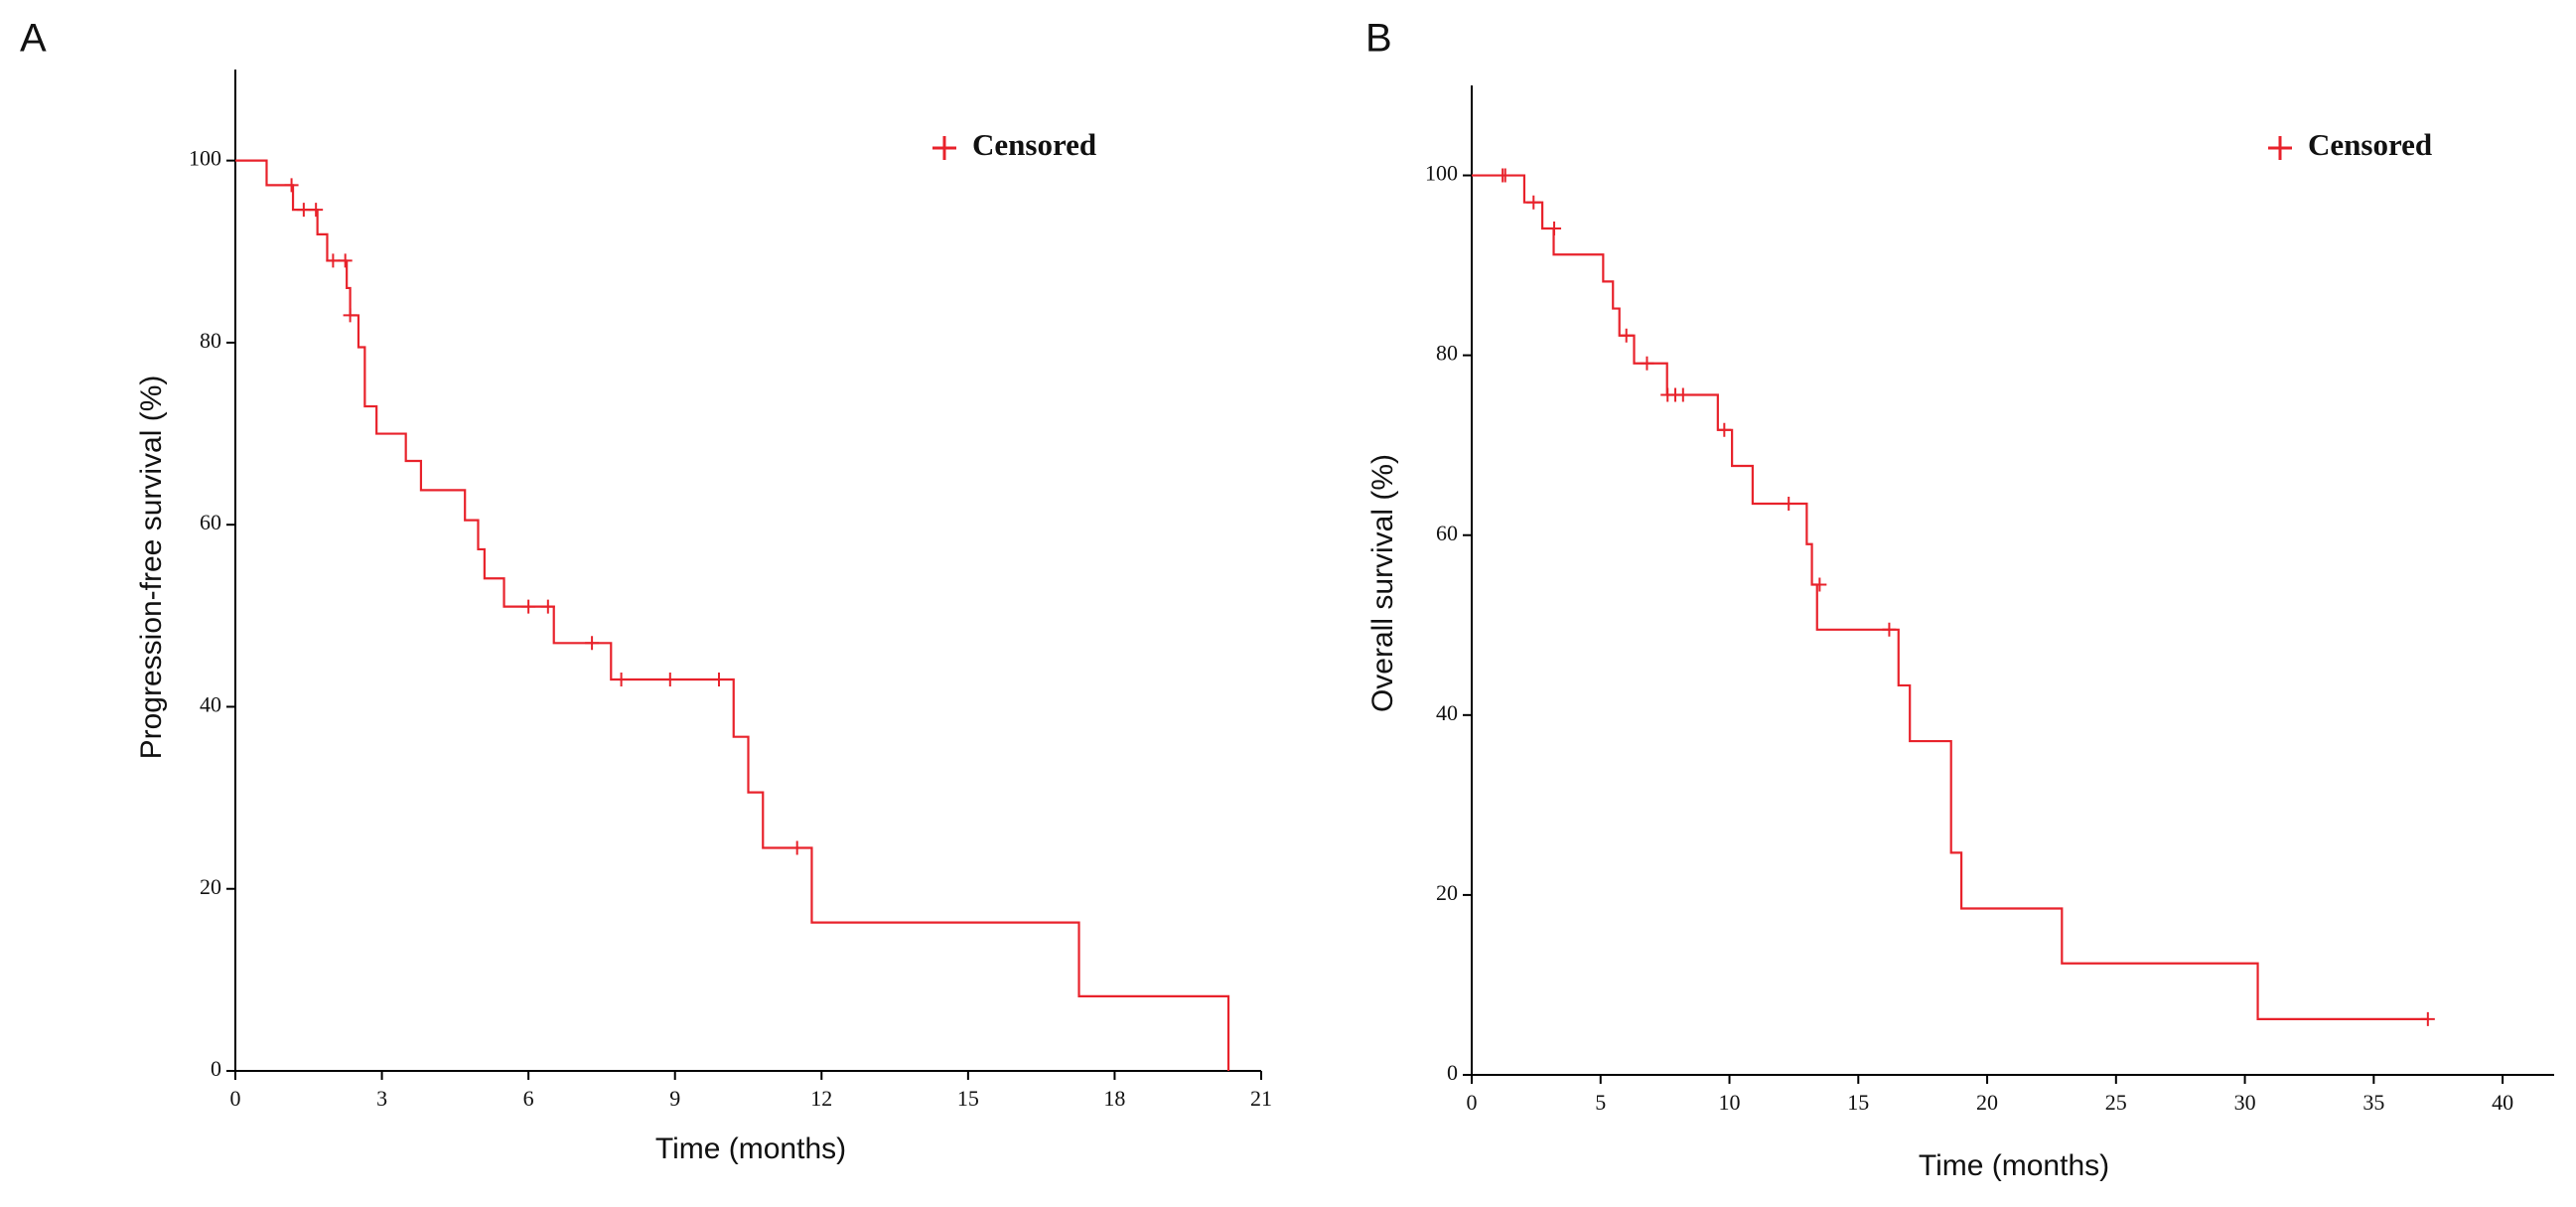 Image resolution: width=2576 pixels, height=1207 pixels. What do you see at coordinates (2116, 1102) in the screenshot?
I see `x-tick-label: 25` at bounding box center [2116, 1102].